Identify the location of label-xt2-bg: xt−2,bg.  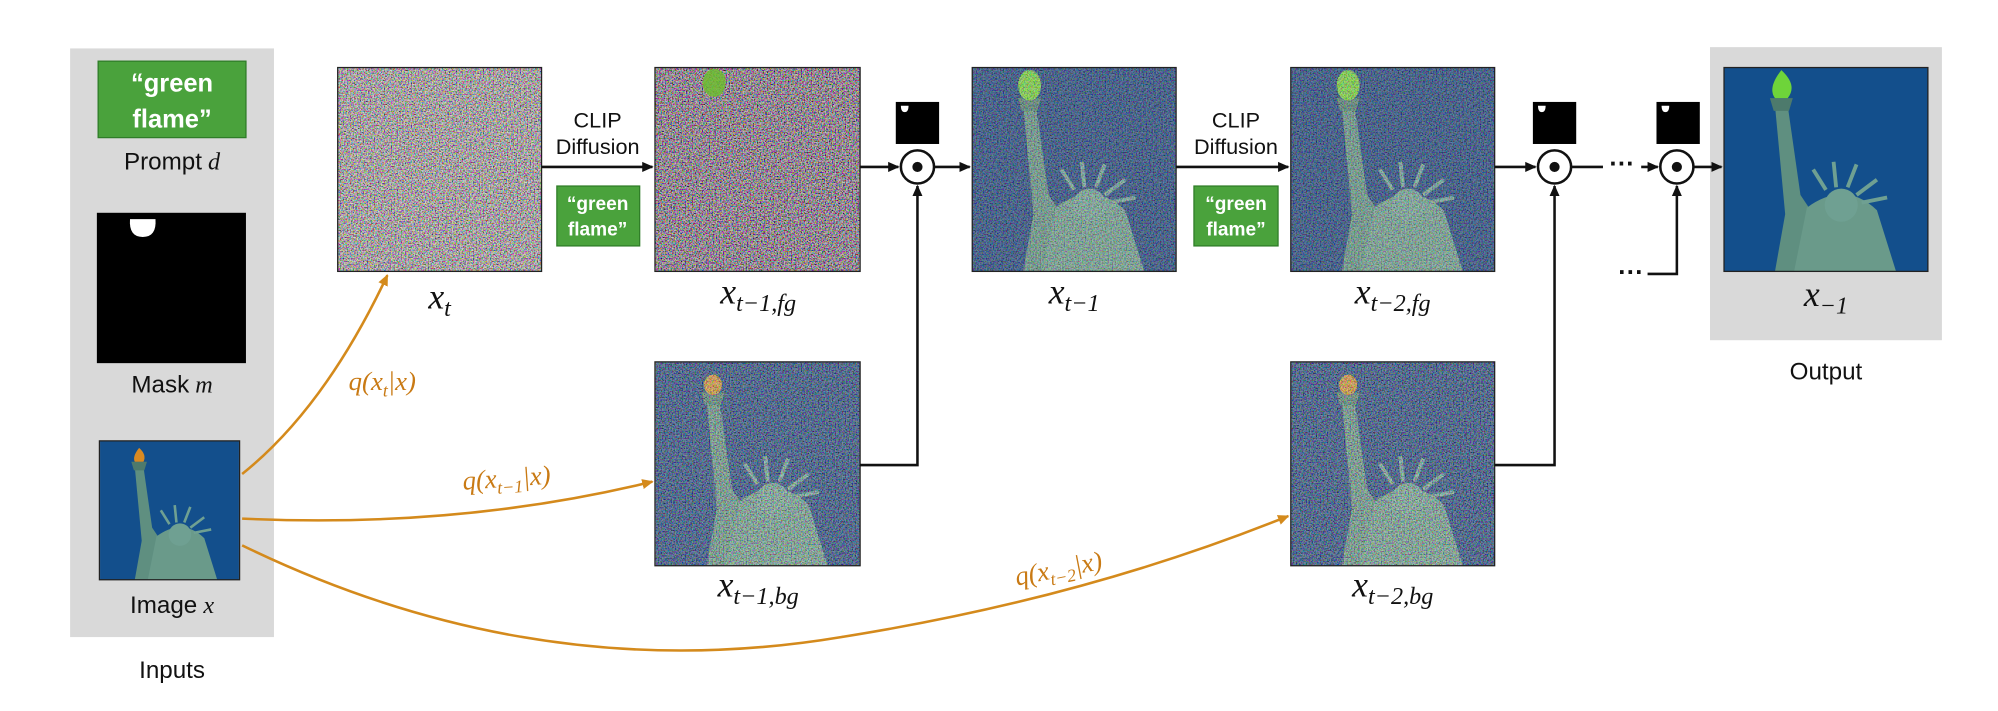
(1392, 587).